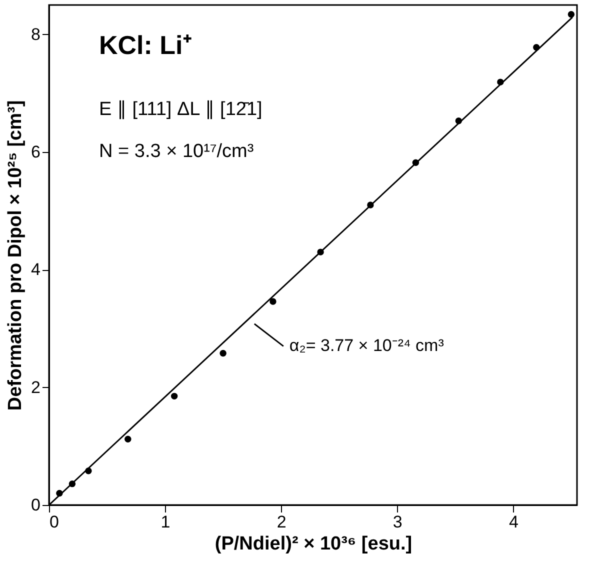 The image size is (614, 584). What do you see at coordinates (35, 34) in the screenshot?
I see `y-tick-label: 8` at bounding box center [35, 34].